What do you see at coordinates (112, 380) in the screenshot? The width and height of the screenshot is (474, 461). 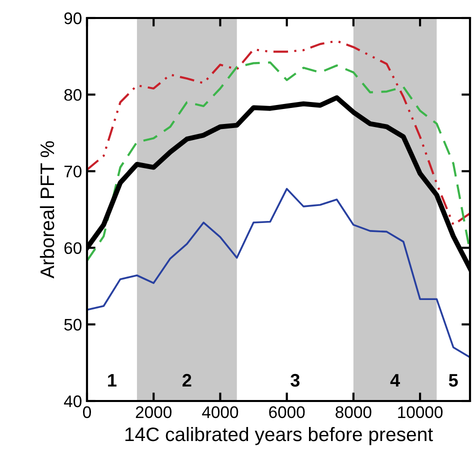 I see `annotation: 1` at bounding box center [112, 380].